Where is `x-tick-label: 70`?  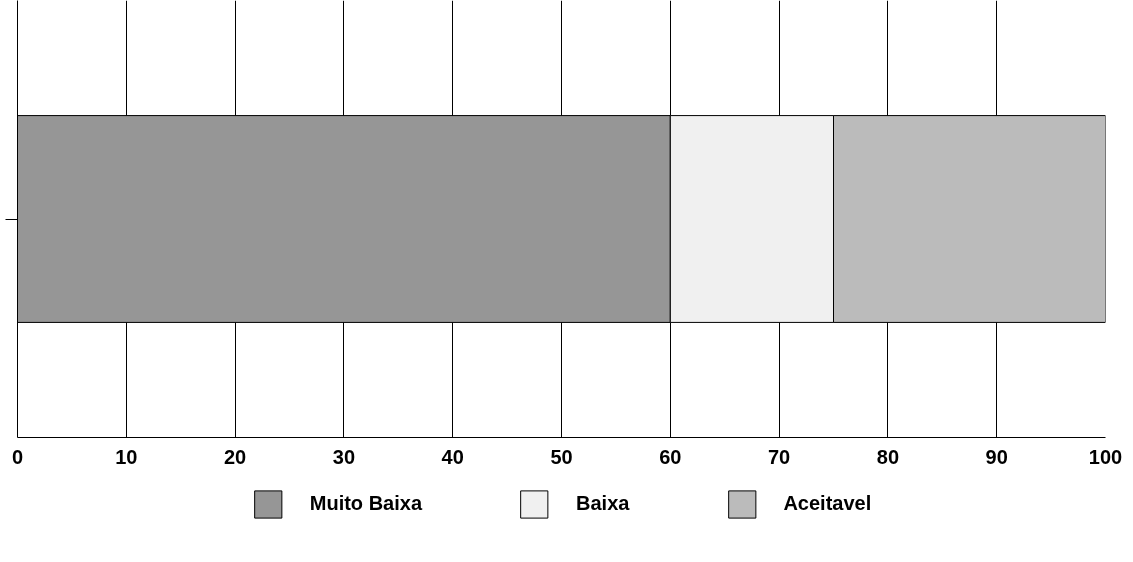 x-tick-label: 70 is located at coordinates (779, 456).